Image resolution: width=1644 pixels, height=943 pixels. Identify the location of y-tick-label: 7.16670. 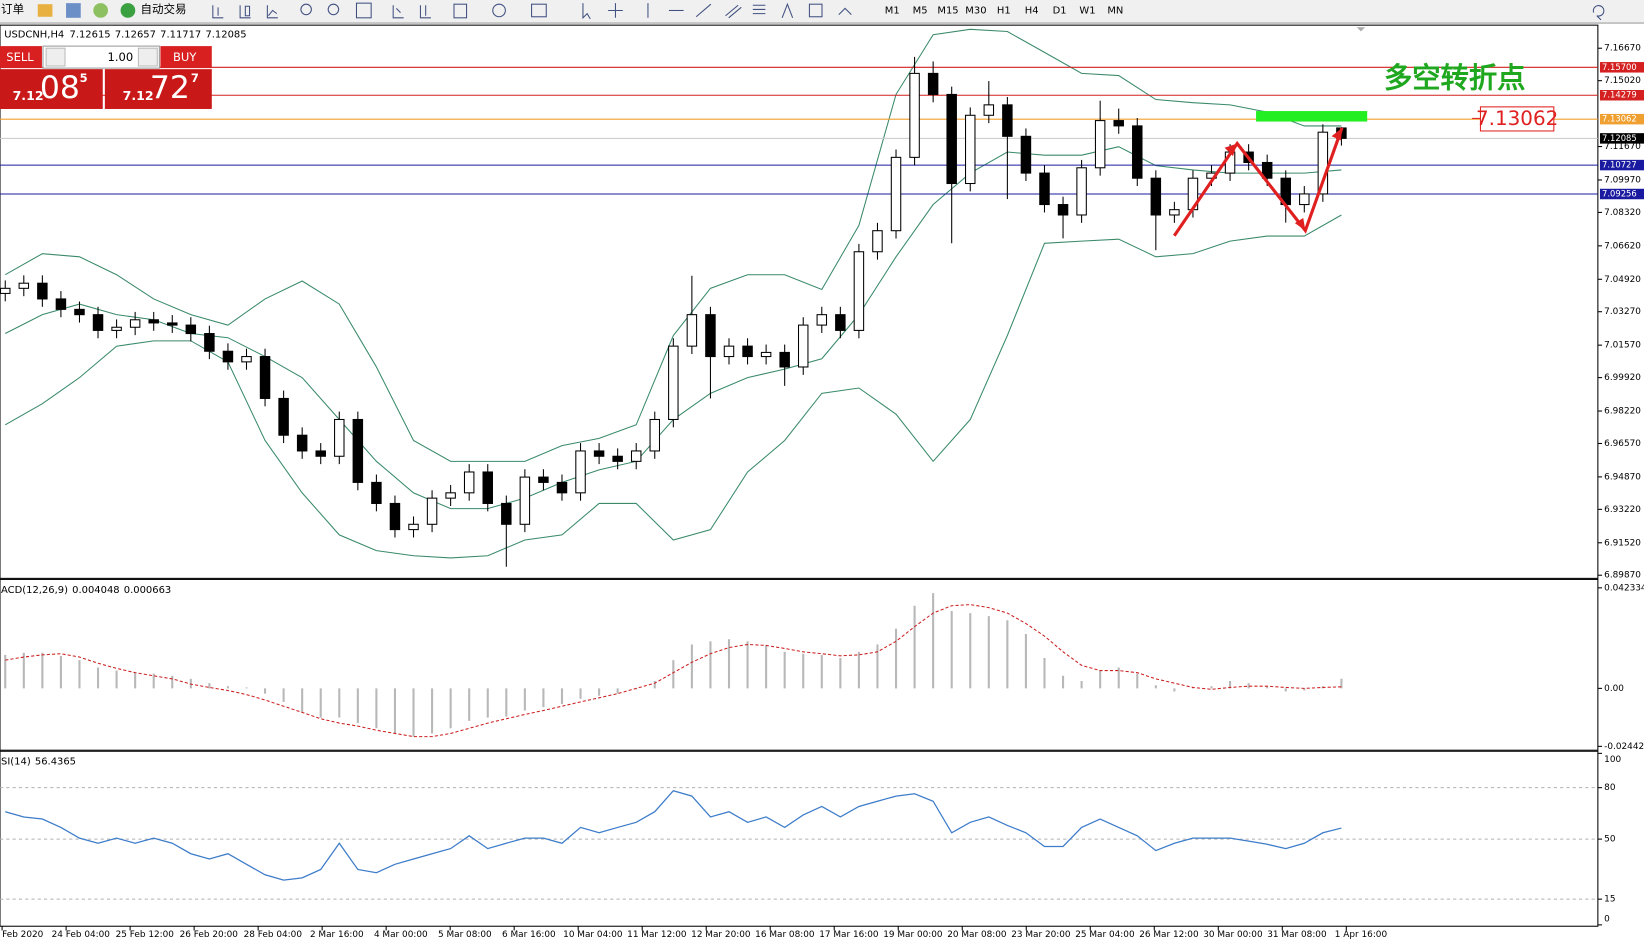
(1622, 49).